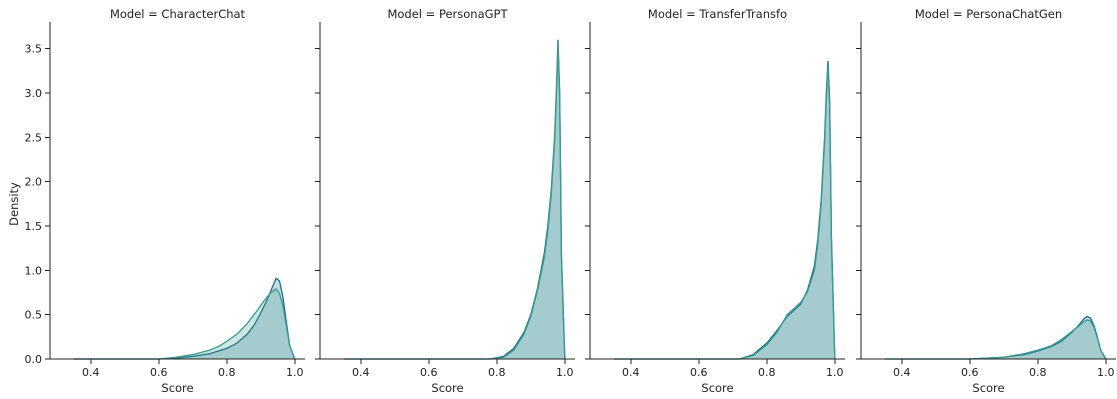  Describe the element at coordinates (988, 14) in the screenshot. I see `panel-title: Model = PersonaChatGen` at that location.